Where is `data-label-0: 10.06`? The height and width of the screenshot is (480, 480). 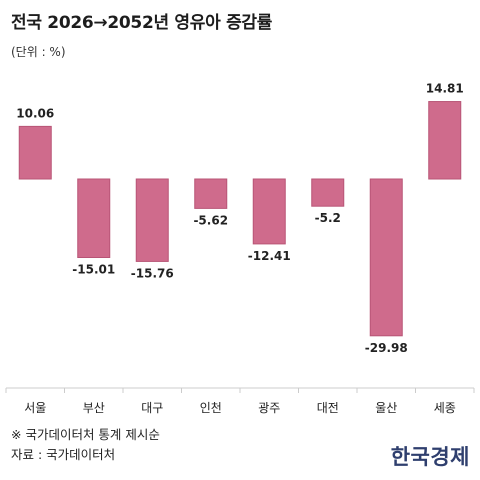 data-label-0: 10.06 is located at coordinates (35, 113).